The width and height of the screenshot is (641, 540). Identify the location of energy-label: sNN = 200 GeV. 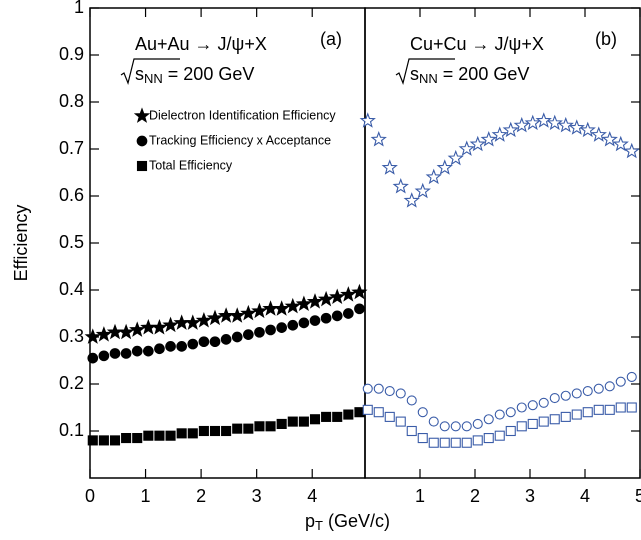
(469, 75).